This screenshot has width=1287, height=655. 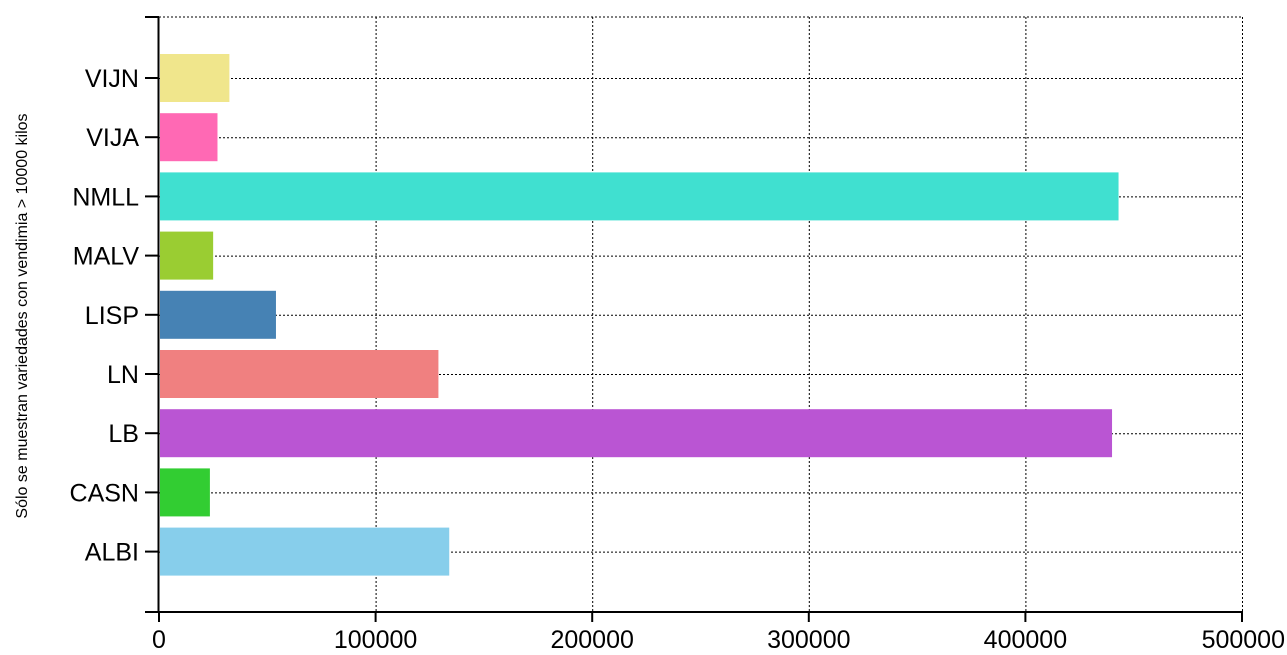 I want to click on bar-albi, so click(x=305, y=551).